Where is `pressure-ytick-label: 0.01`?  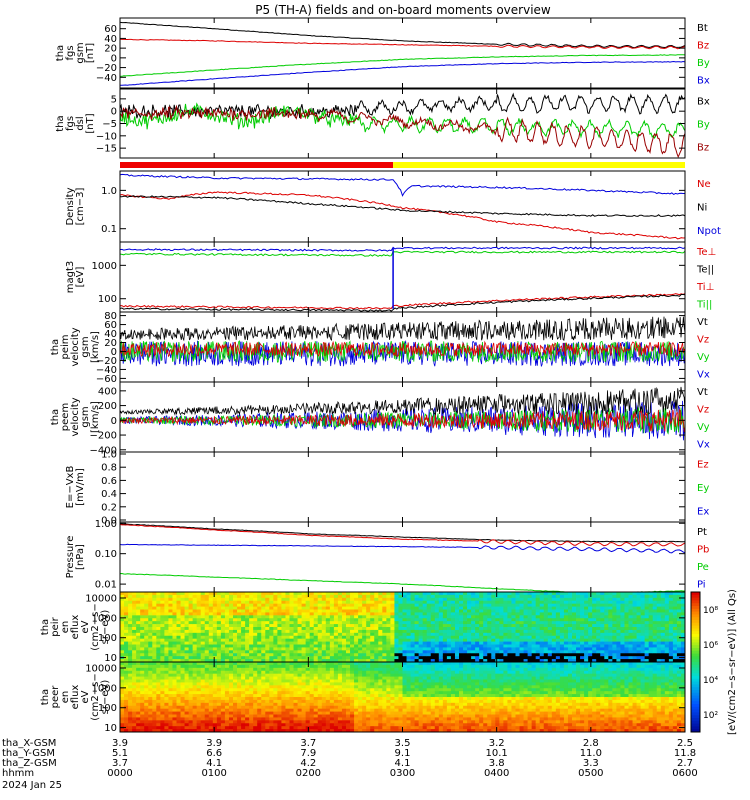
pressure-ytick-label: 0.01 is located at coordinates (106, 585).